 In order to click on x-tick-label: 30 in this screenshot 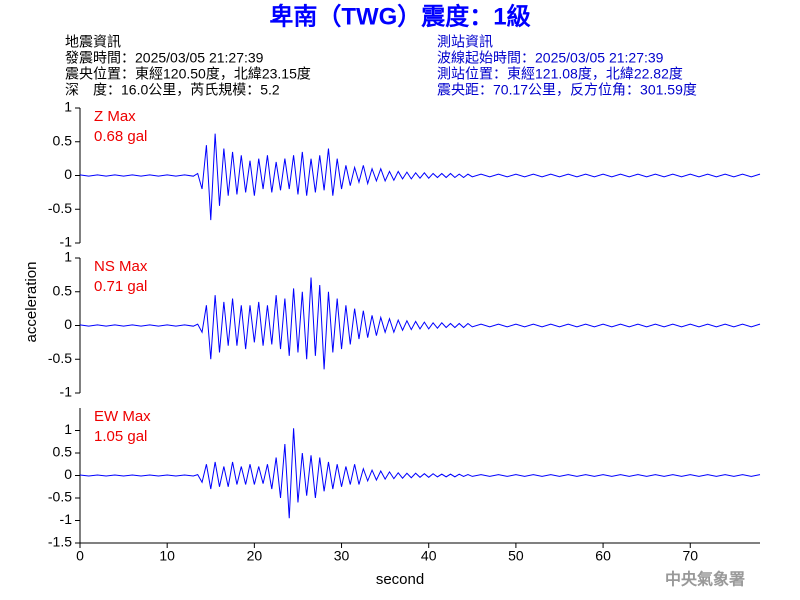, I will do `click(342, 556)`.